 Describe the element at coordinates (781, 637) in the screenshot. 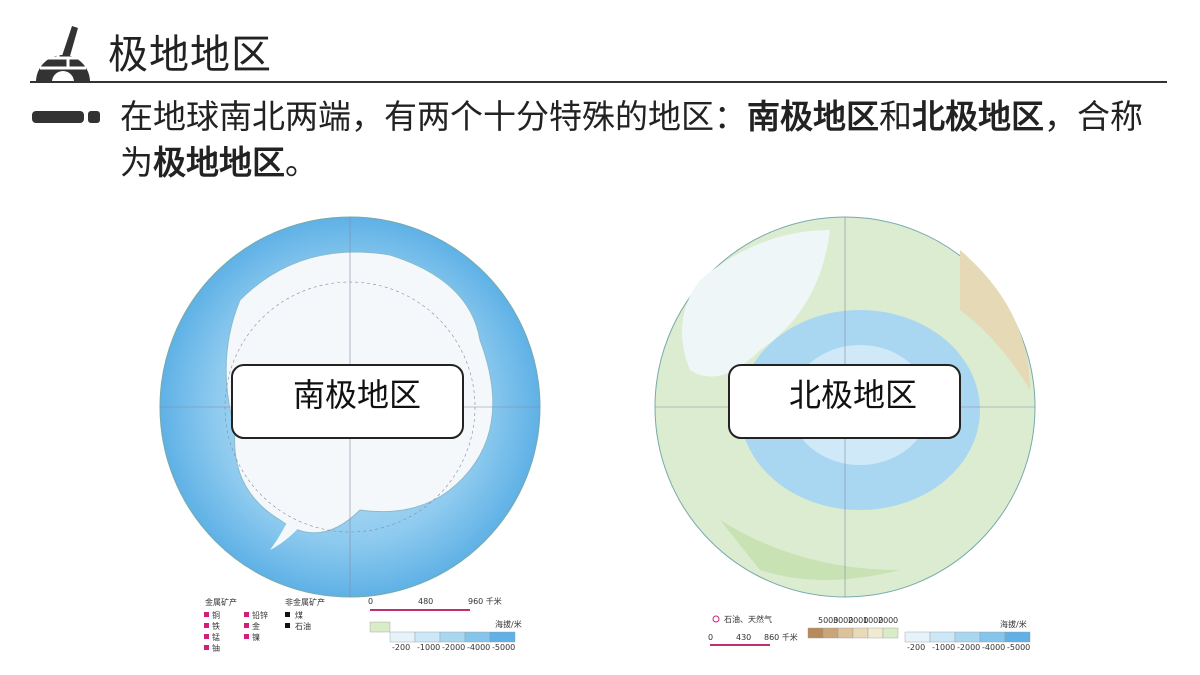

I see `scale-label: 860 千米` at that location.